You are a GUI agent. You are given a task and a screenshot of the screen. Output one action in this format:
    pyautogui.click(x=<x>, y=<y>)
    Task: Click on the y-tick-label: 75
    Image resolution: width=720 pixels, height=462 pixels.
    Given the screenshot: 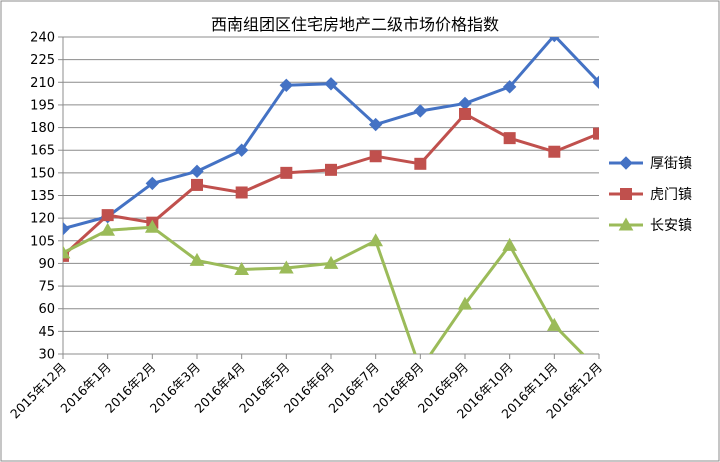 What is the action you would take?
    pyautogui.click(x=46, y=287)
    